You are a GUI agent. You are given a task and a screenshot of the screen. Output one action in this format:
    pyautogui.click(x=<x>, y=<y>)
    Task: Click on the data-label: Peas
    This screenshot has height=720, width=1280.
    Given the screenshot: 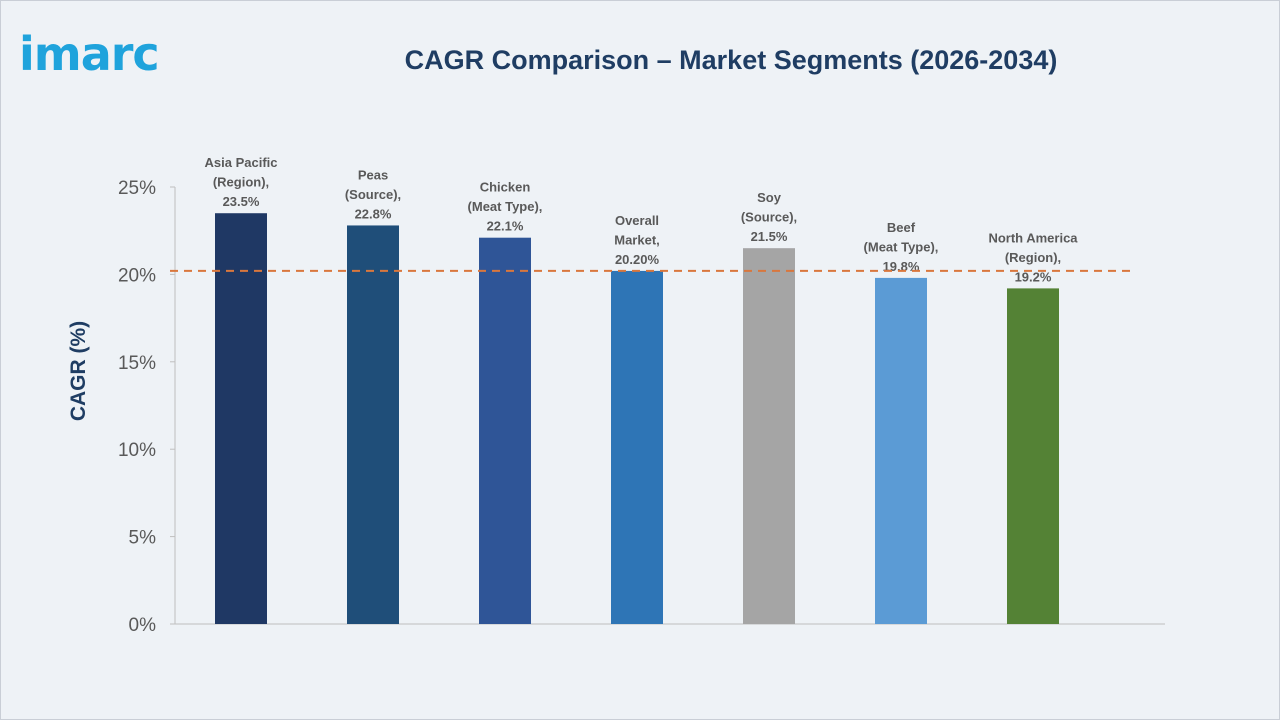 What is the action you would take?
    pyautogui.click(x=373, y=174)
    